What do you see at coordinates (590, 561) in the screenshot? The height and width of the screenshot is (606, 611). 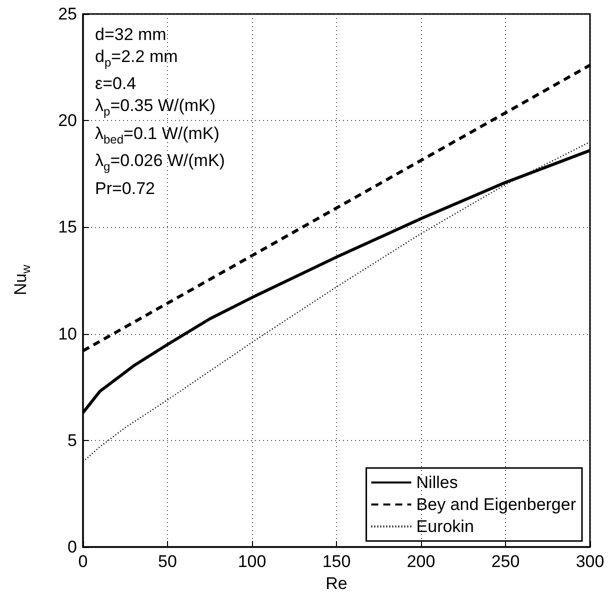 I see `x-tick-label: 300` at bounding box center [590, 561].